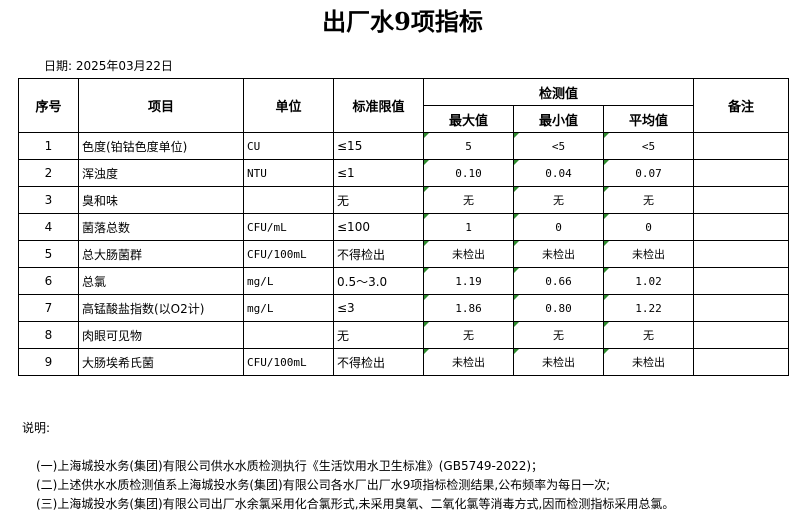 The height and width of the screenshot is (514, 805). Describe the element at coordinates (558, 227) in the screenshot. I see `cell-min: 0` at that location.